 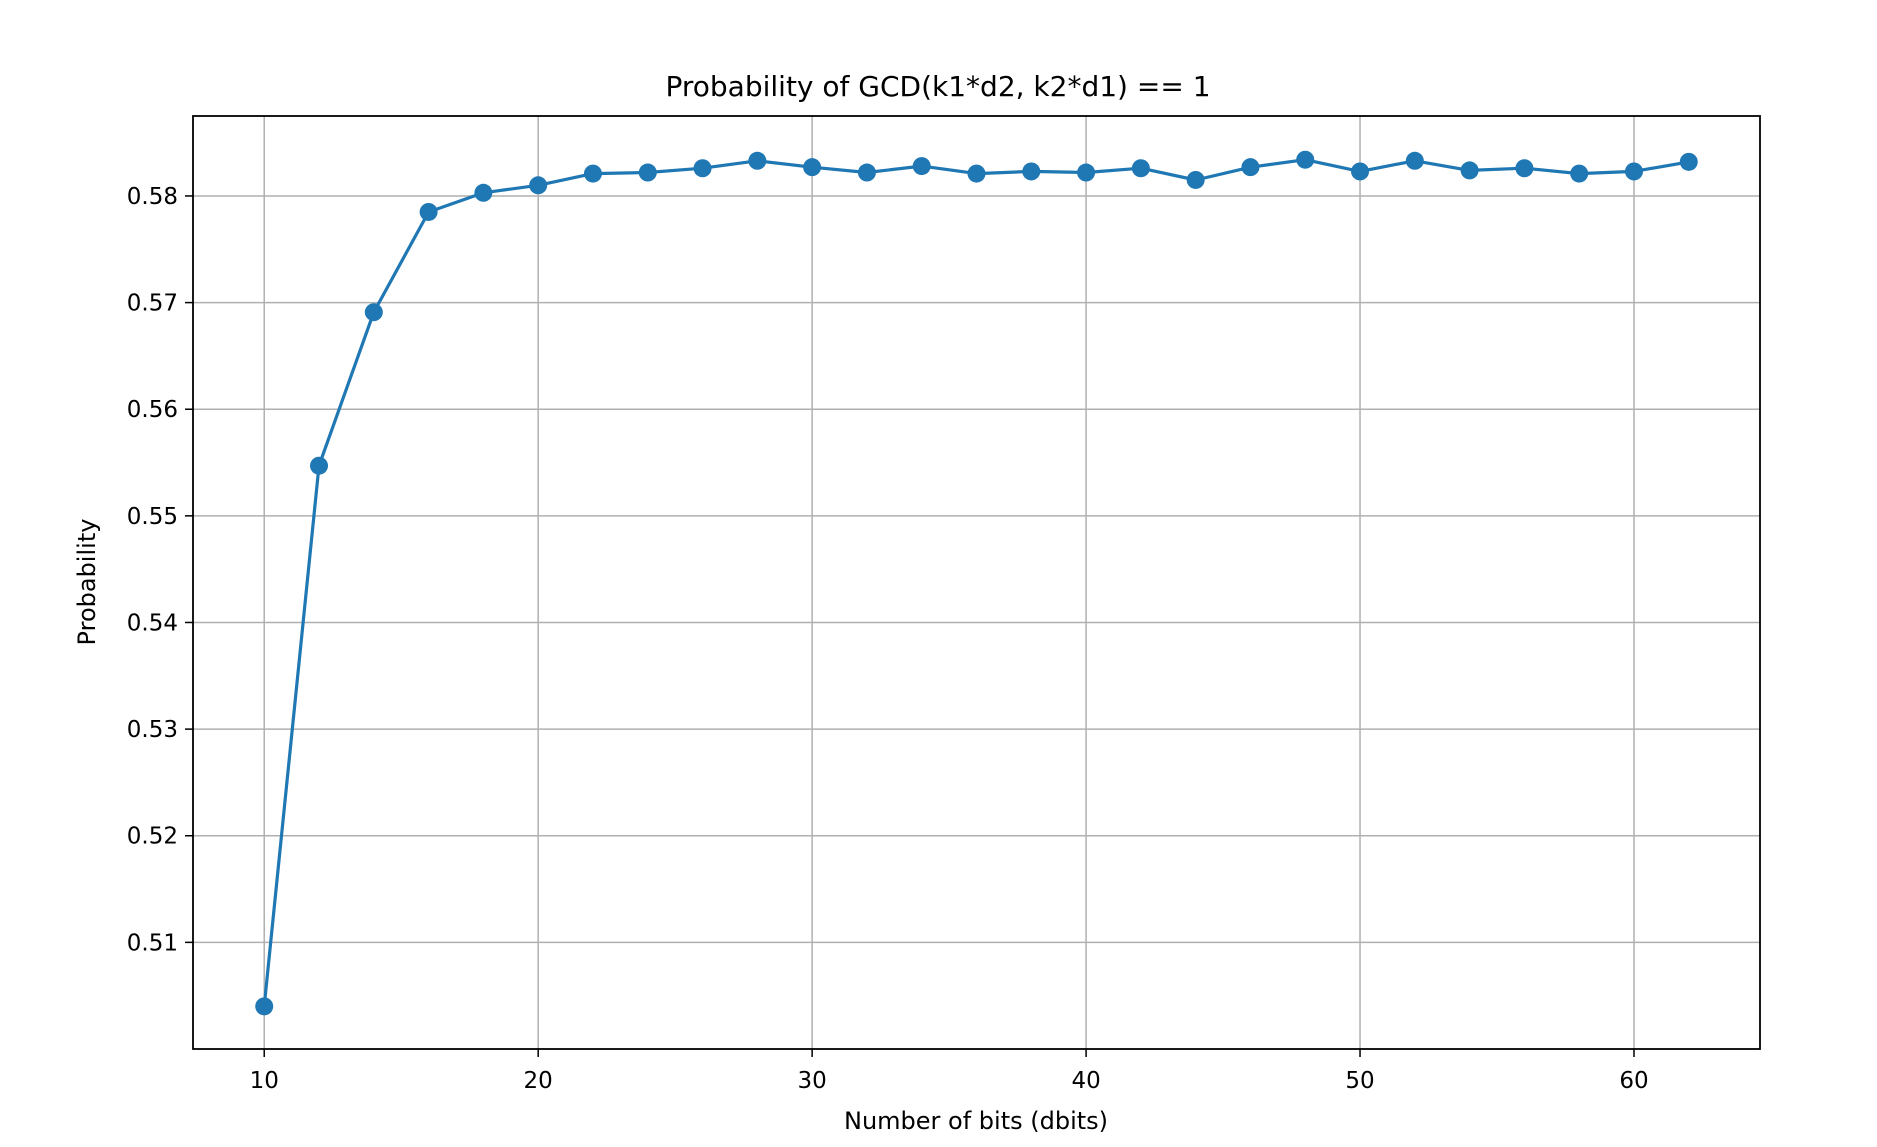 What do you see at coordinates (152, 410) in the screenshot?
I see `y-tick-label: 0.56` at bounding box center [152, 410].